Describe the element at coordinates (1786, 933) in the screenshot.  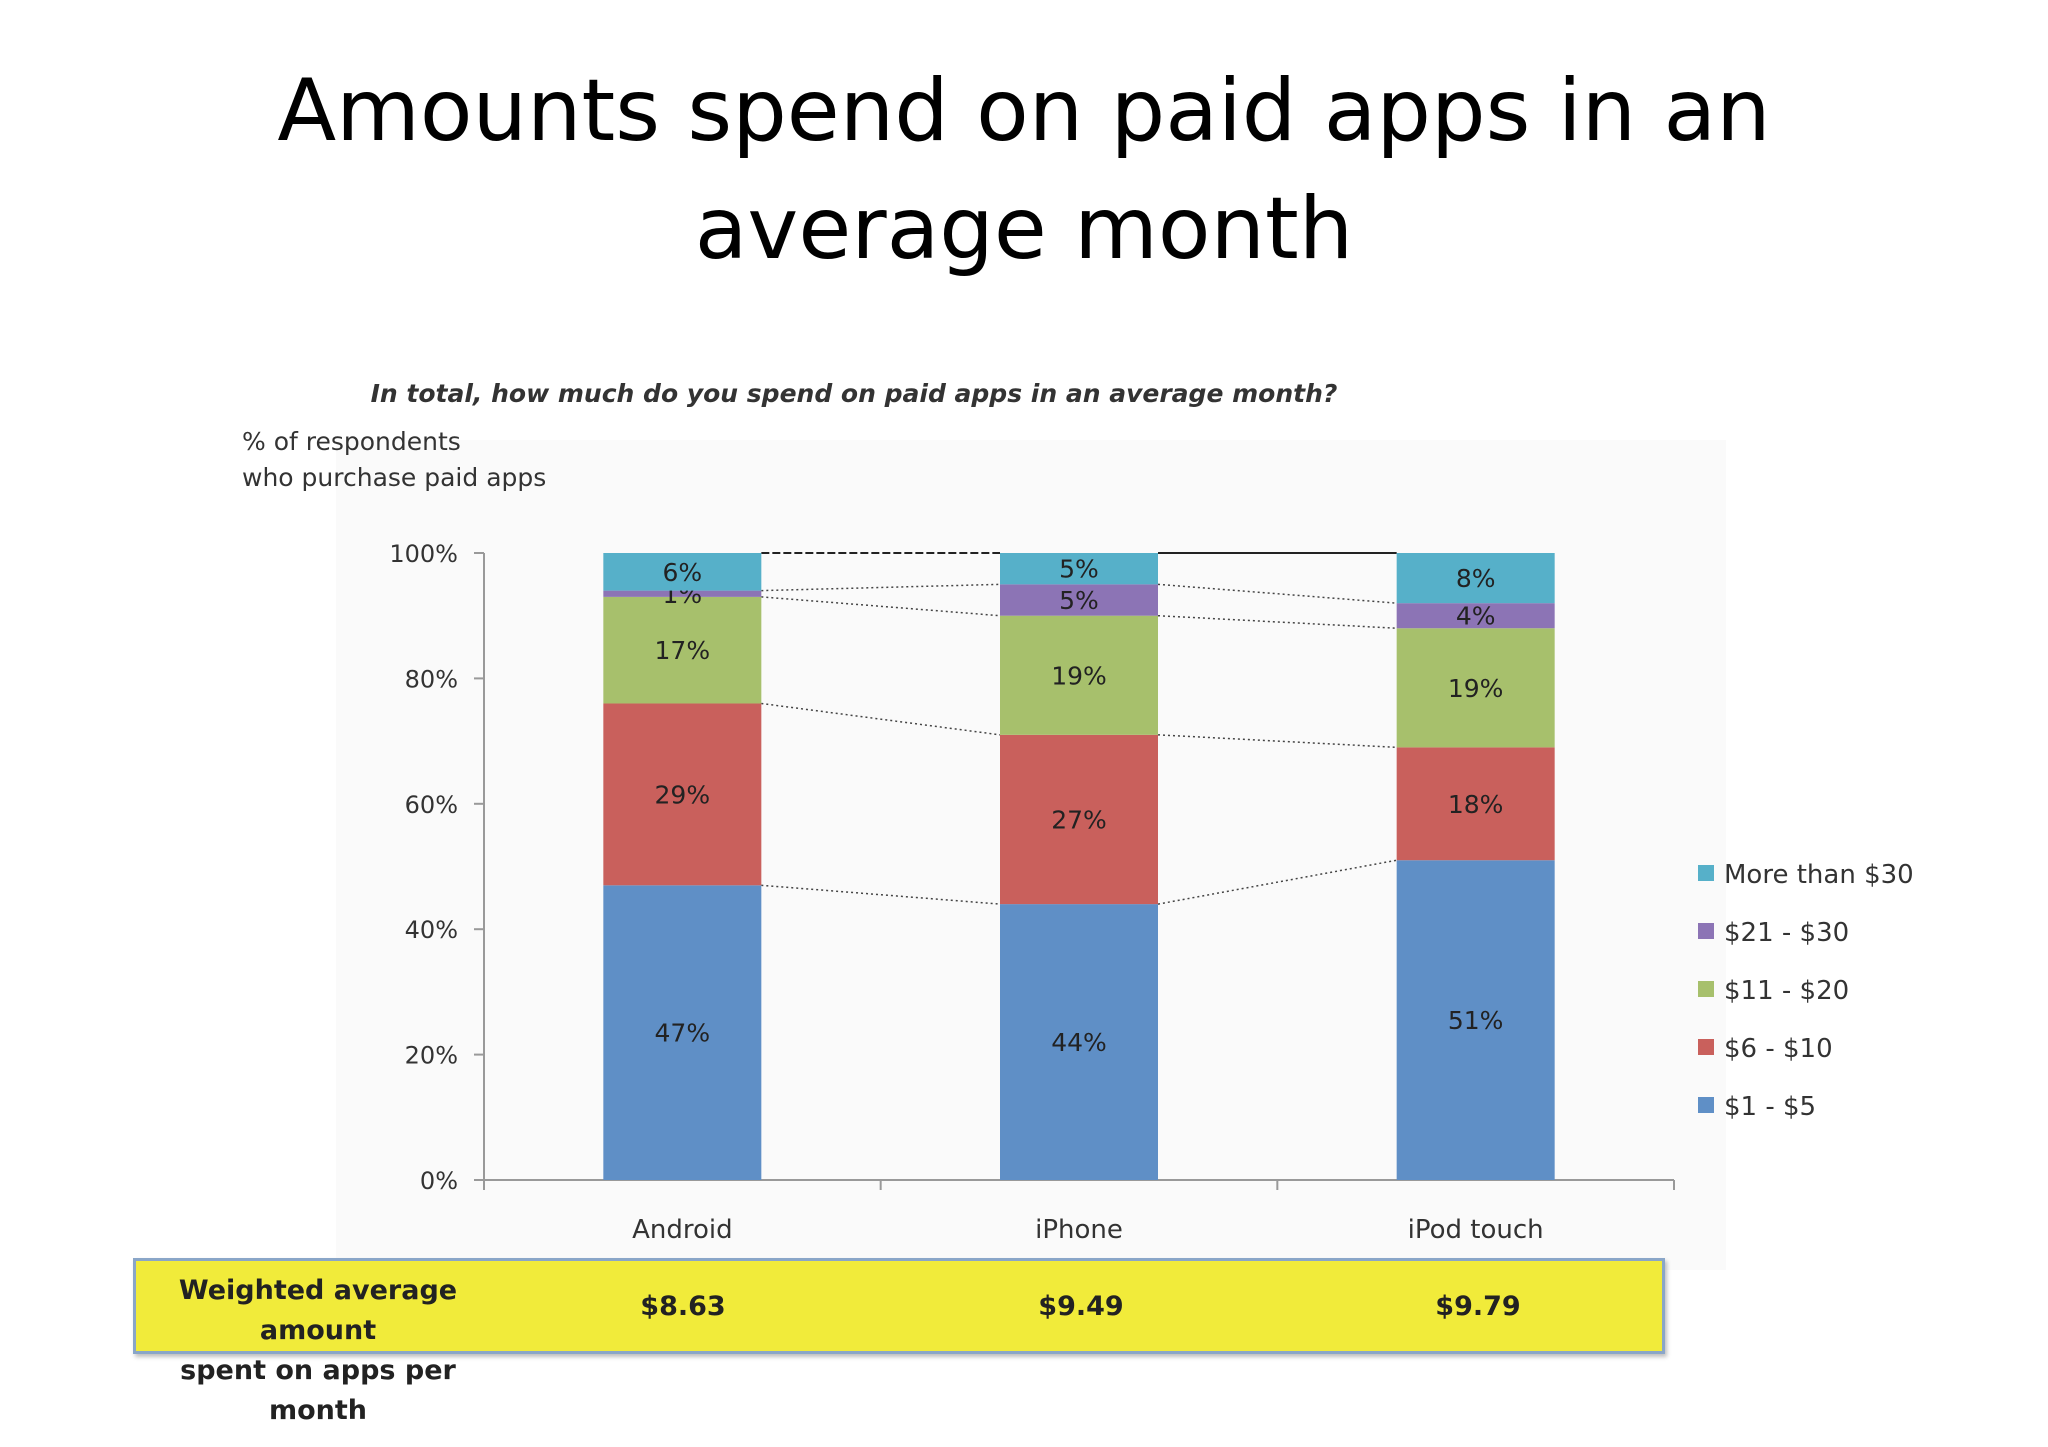
I see `legend-label-21-30: $21 - $30` at that location.